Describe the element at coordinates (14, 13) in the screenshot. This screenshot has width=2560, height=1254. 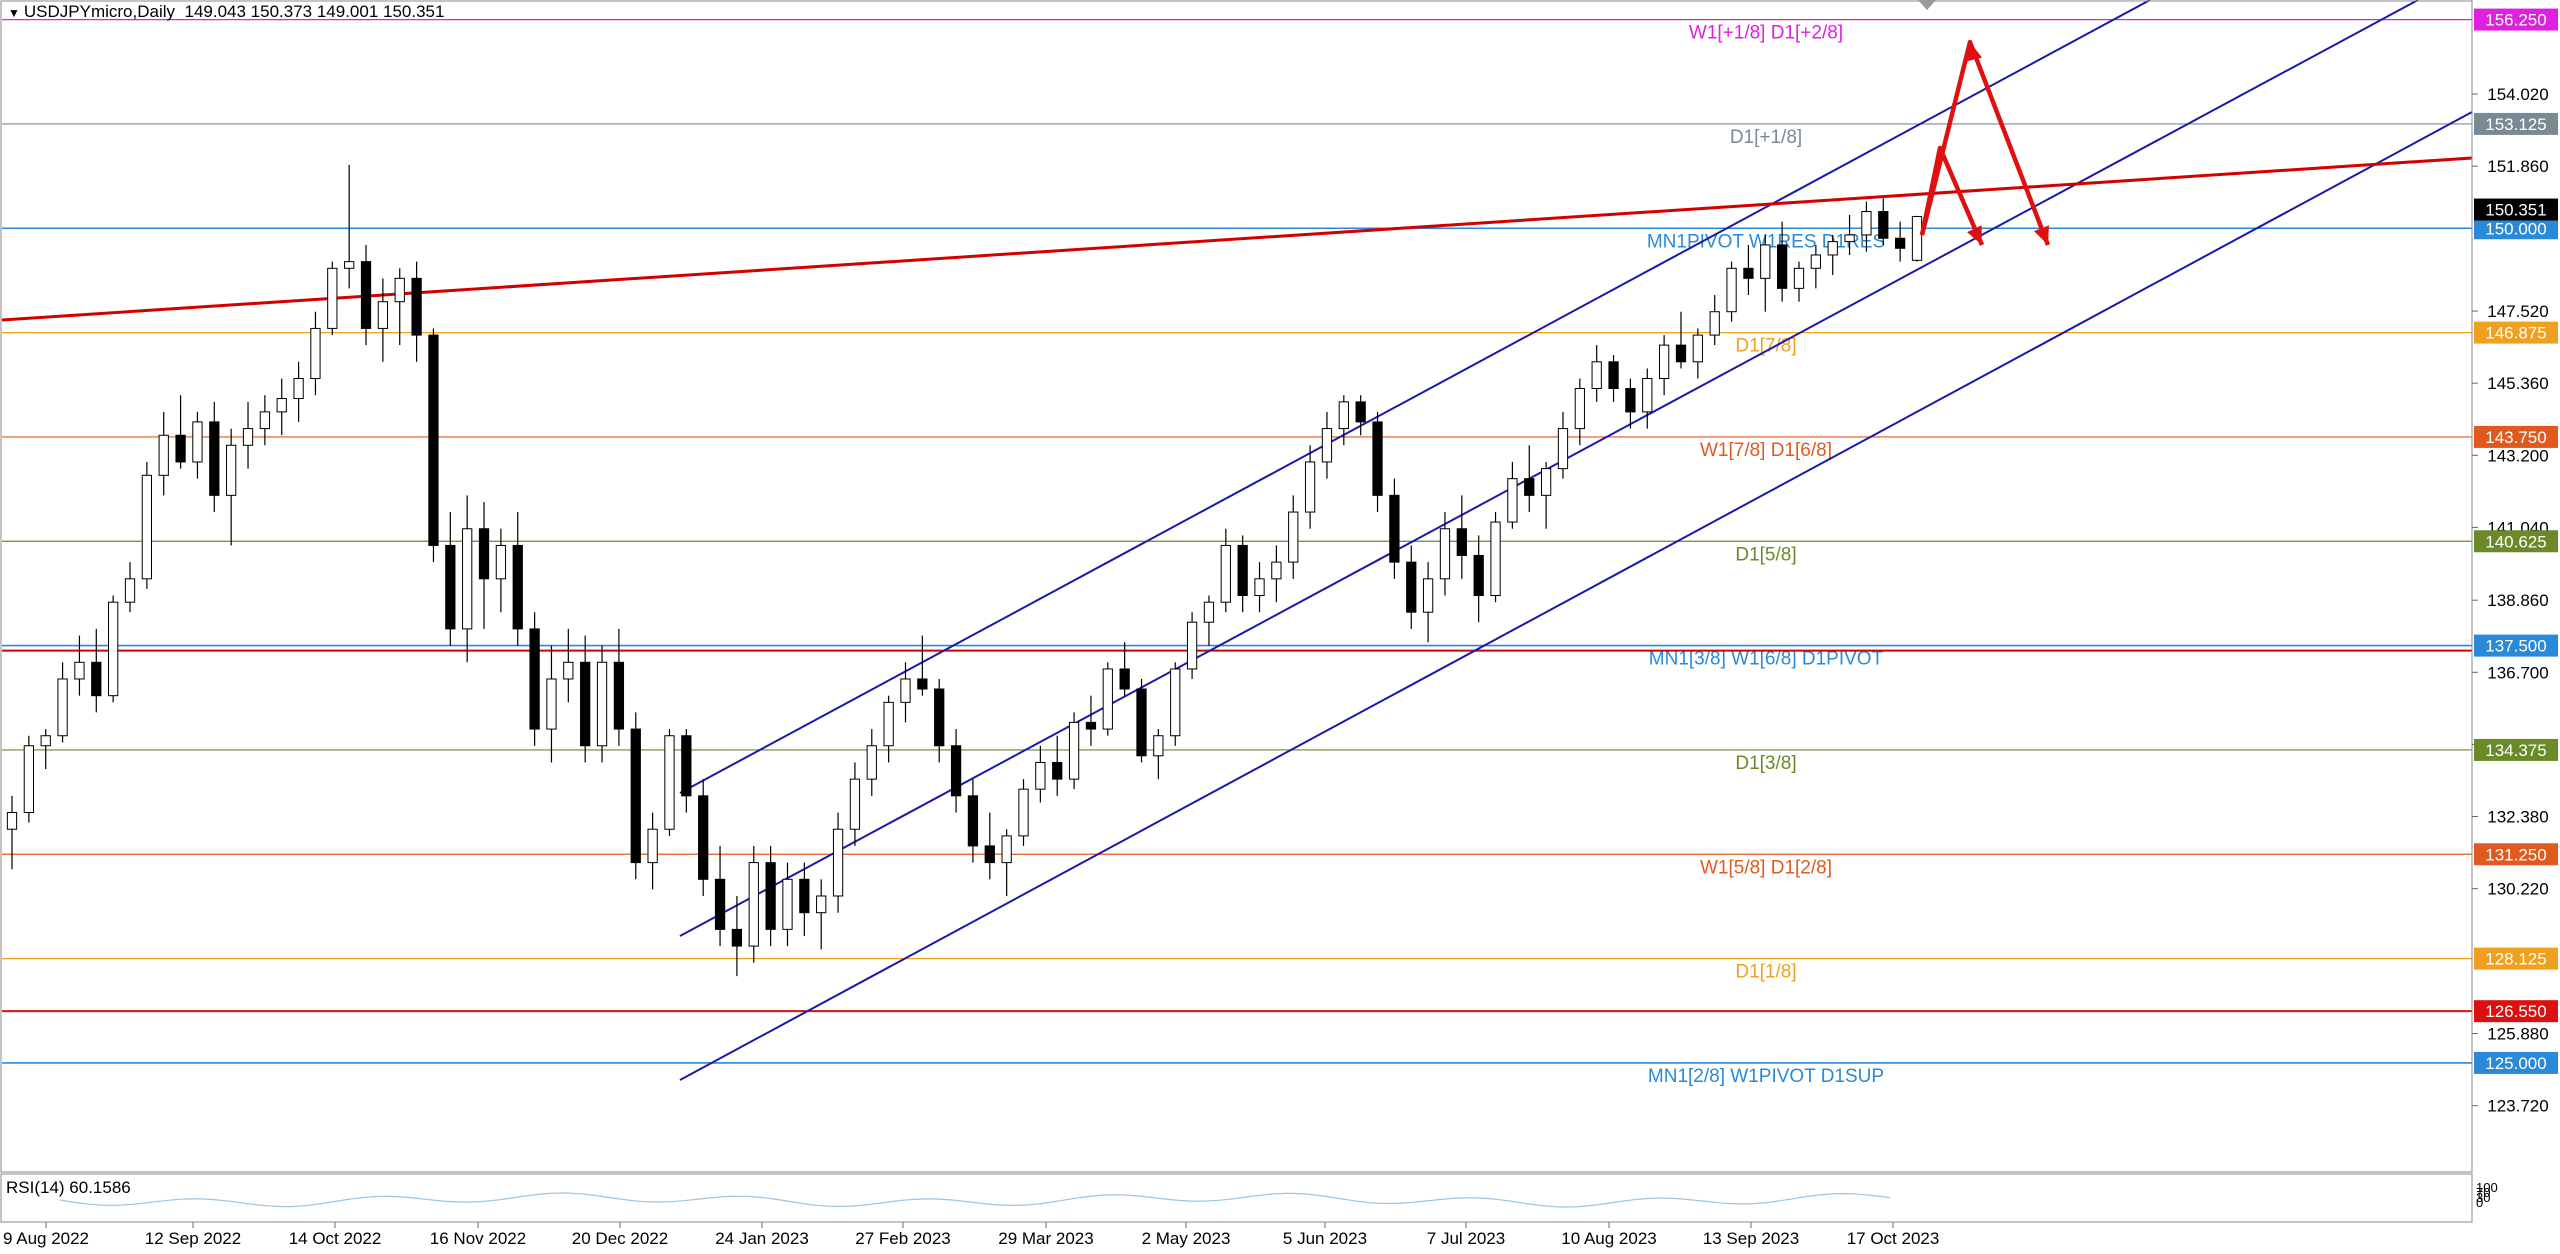
I see `collapse-triangle-icon: ▼` at that location.